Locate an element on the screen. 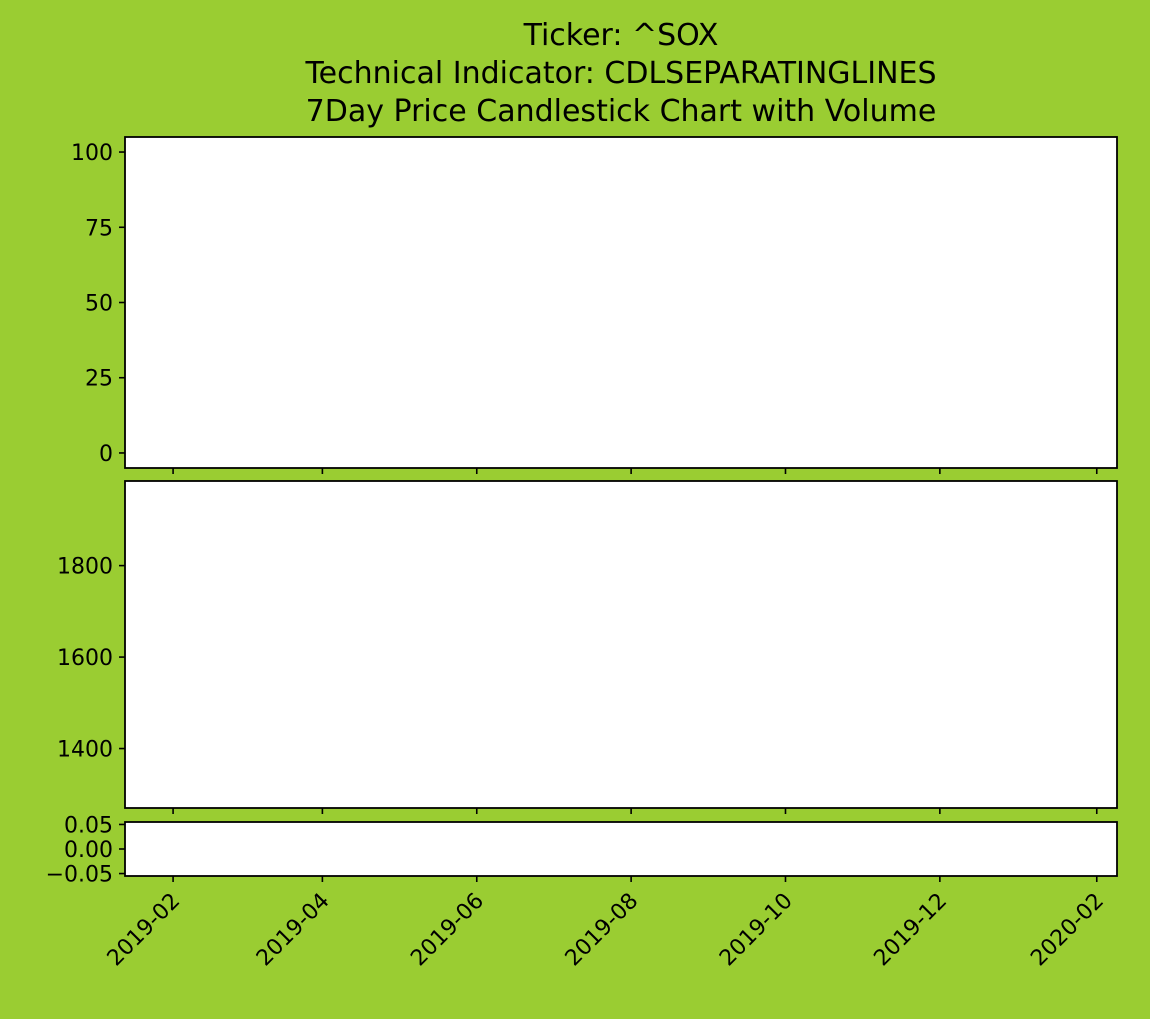 The image size is (1150, 1019). title-line-description: 7Day Price Candlestick Chart with Volume is located at coordinates (621, 111).